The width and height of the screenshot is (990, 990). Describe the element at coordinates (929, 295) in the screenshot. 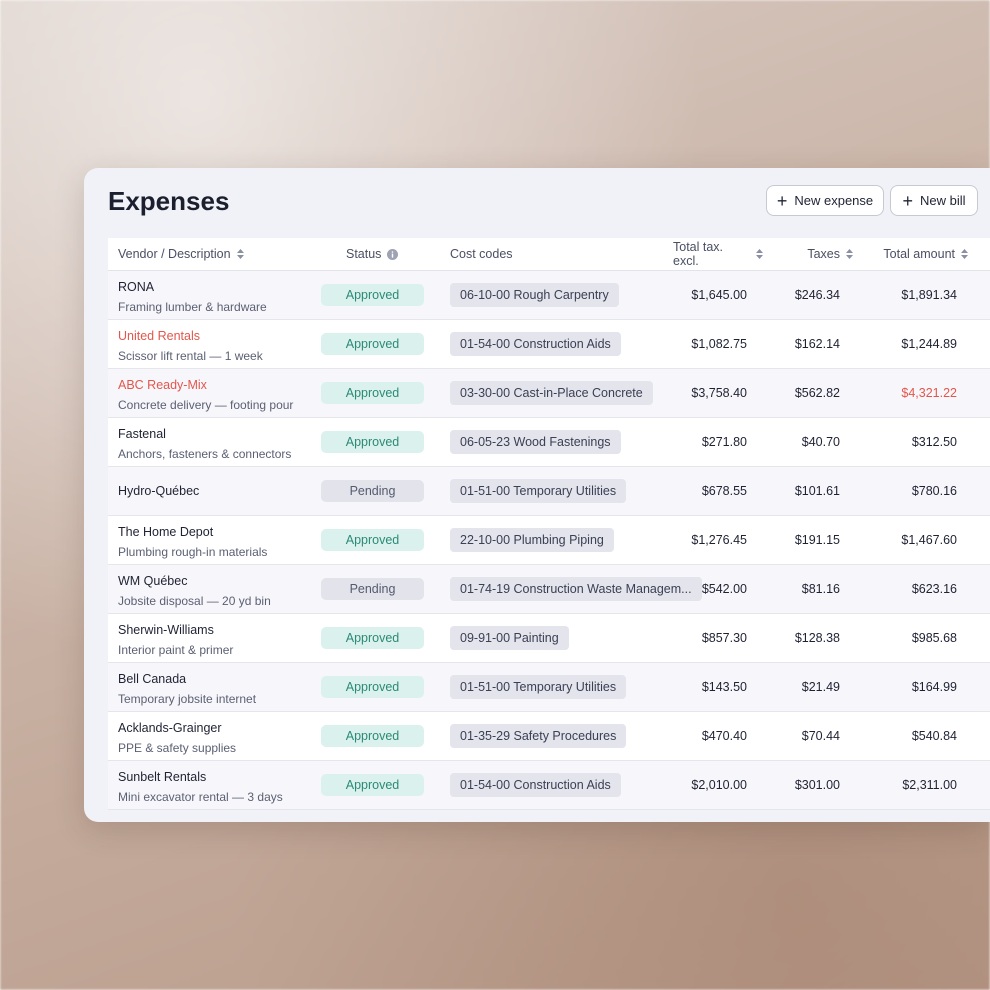

I see `total-amount: $1,891.34` at that location.